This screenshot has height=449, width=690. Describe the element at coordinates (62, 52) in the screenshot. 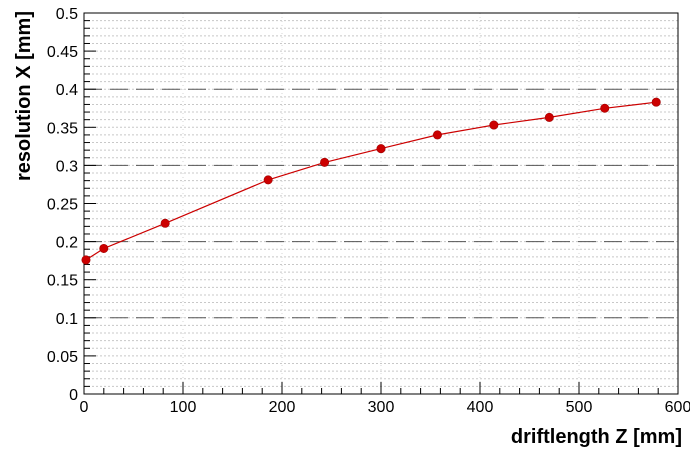

I see `y-tick-label: 0.45` at that location.